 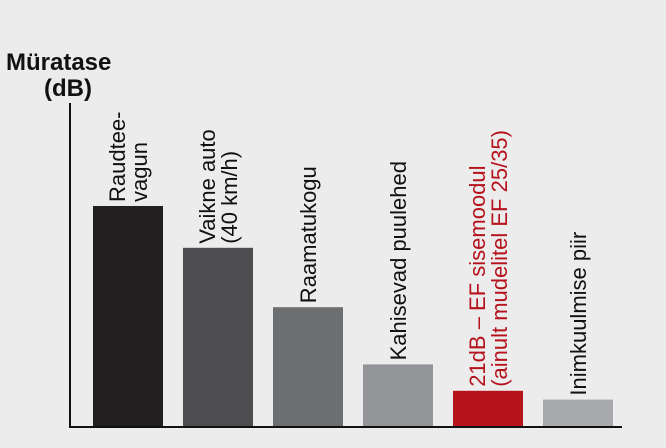 I want to click on y-axis-title-line-1: Müratase, so click(x=58, y=62).